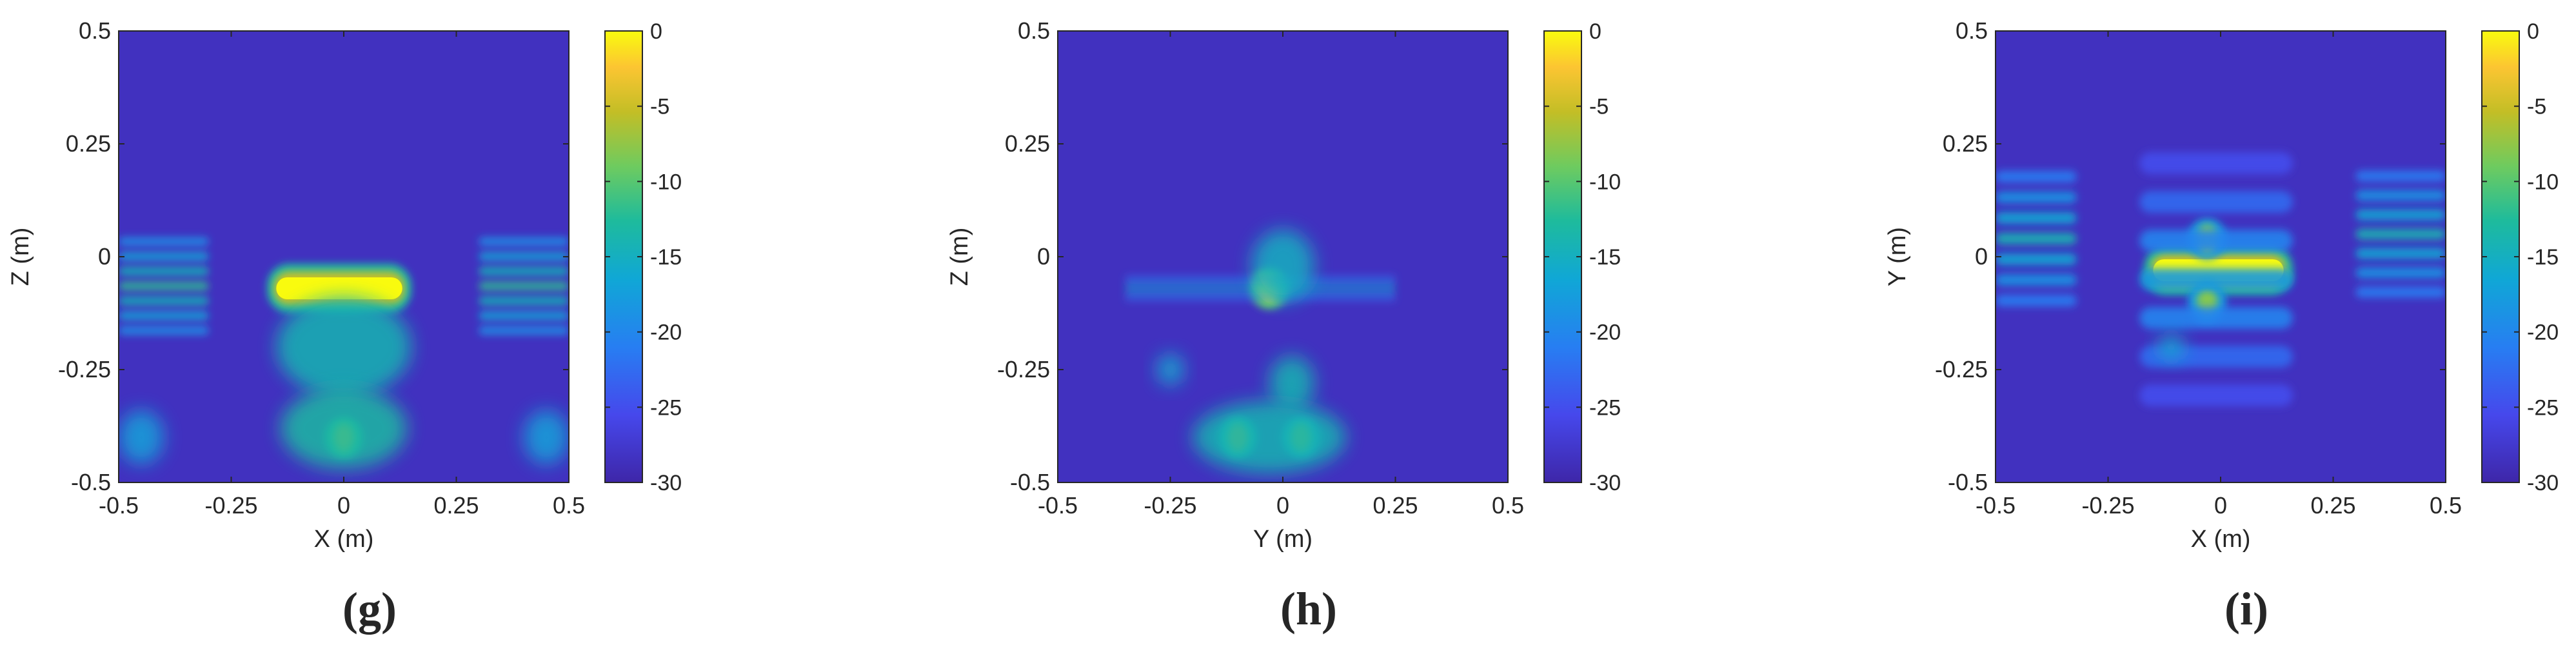 The image size is (2576, 645). Describe the element at coordinates (1283, 539) in the screenshot. I see `x-axis-label: Y (m)` at that location.